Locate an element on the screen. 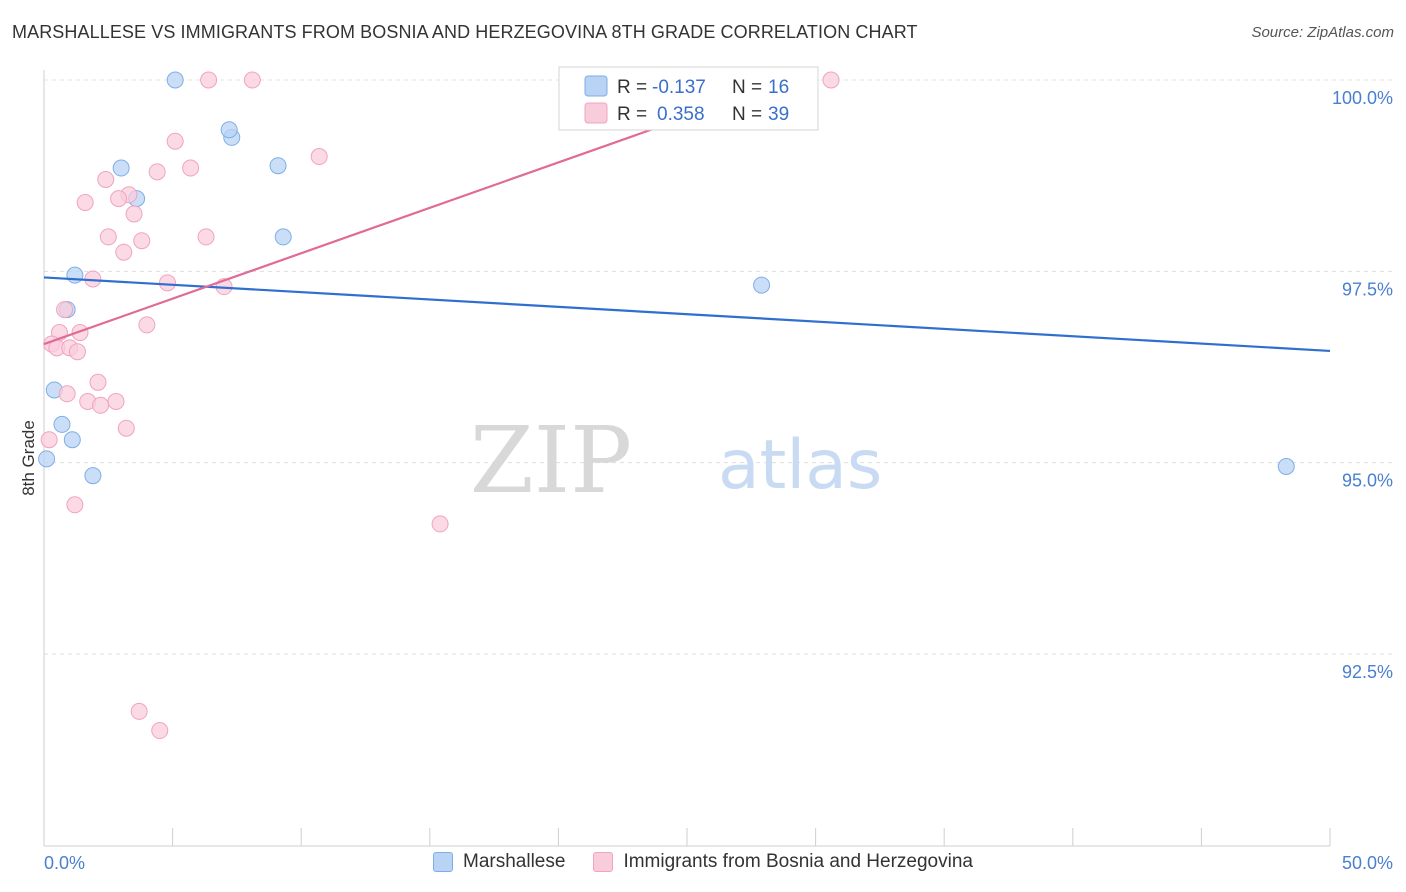 The height and width of the screenshot is (892, 1406). legend-r-value-1: -0.137 is located at coordinates (679, 87).